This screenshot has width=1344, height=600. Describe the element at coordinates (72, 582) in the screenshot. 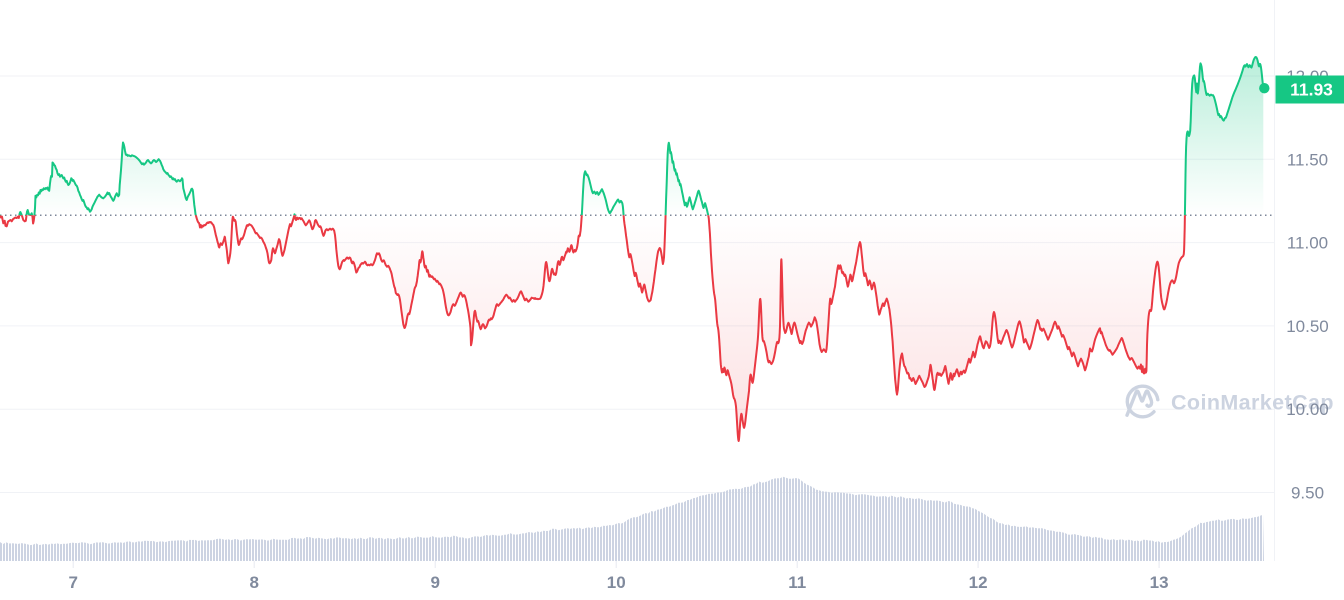

I see `svg-text: 7` at that location.